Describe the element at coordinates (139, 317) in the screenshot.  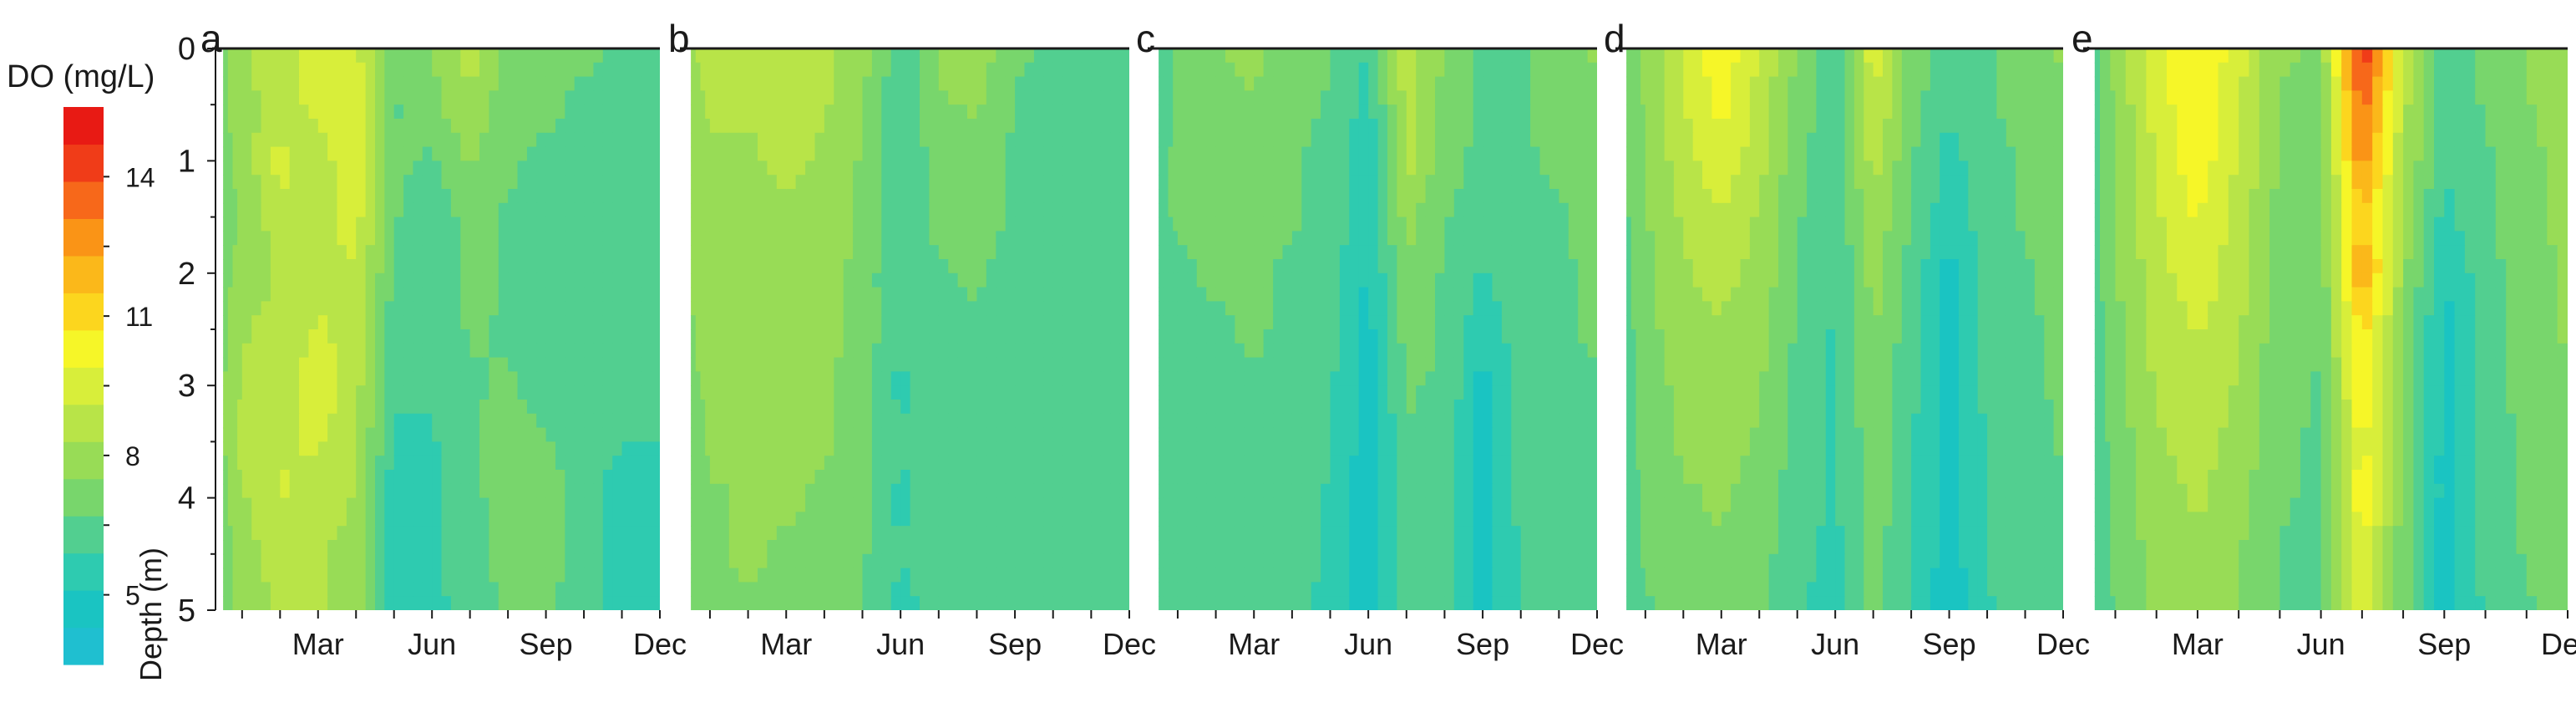
I see `colorbar-tick-label: 11` at that location.